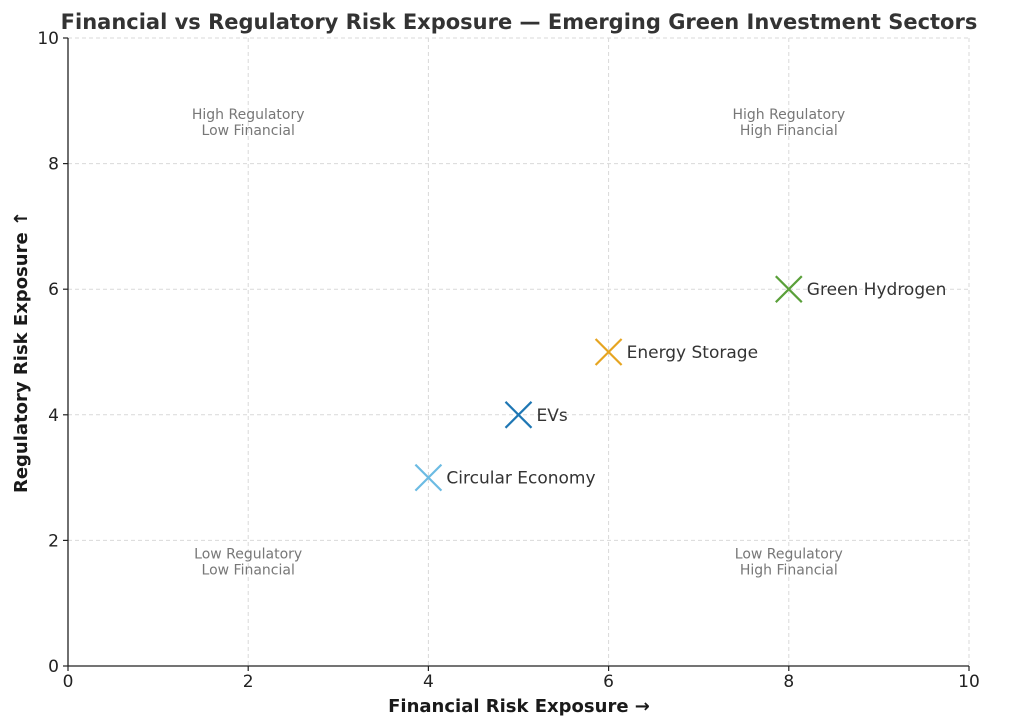  Describe the element at coordinates (519, 706) in the screenshot. I see `x-axis-label: Financial Risk Exposure →` at that location.